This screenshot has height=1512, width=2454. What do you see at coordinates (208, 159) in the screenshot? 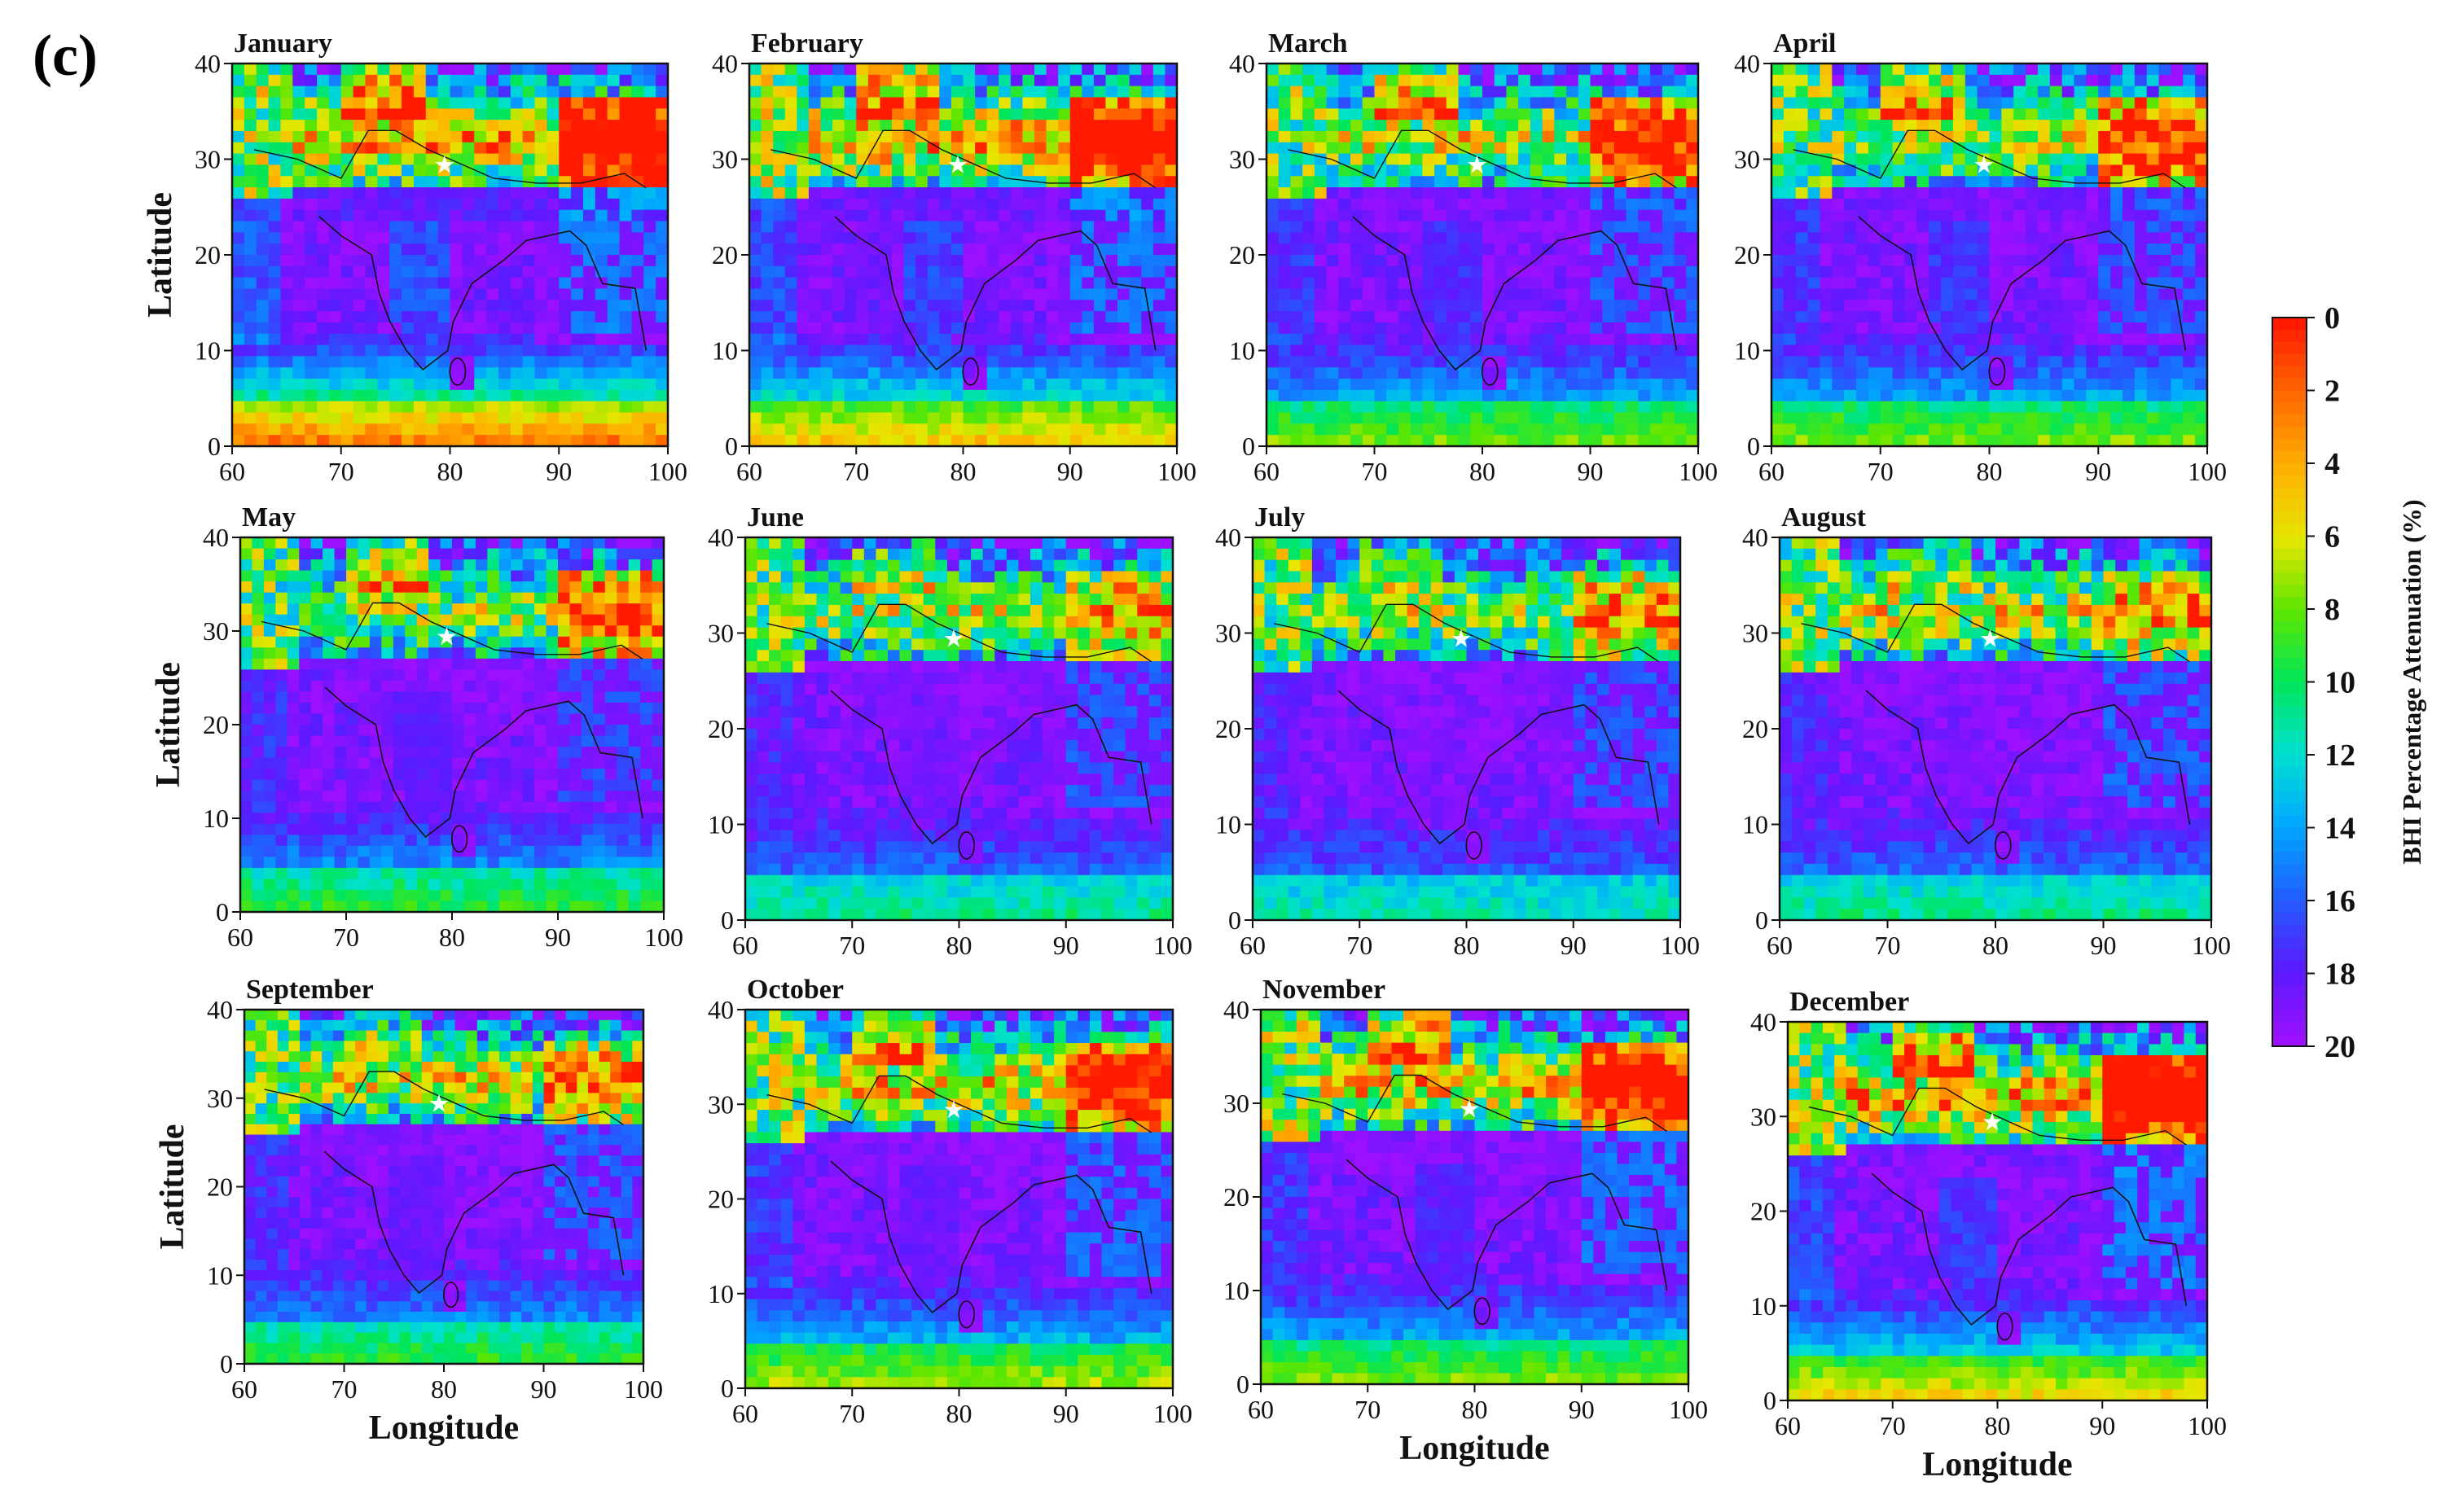
I see `y-tick-label: 30` at bounding box center [208, 159].